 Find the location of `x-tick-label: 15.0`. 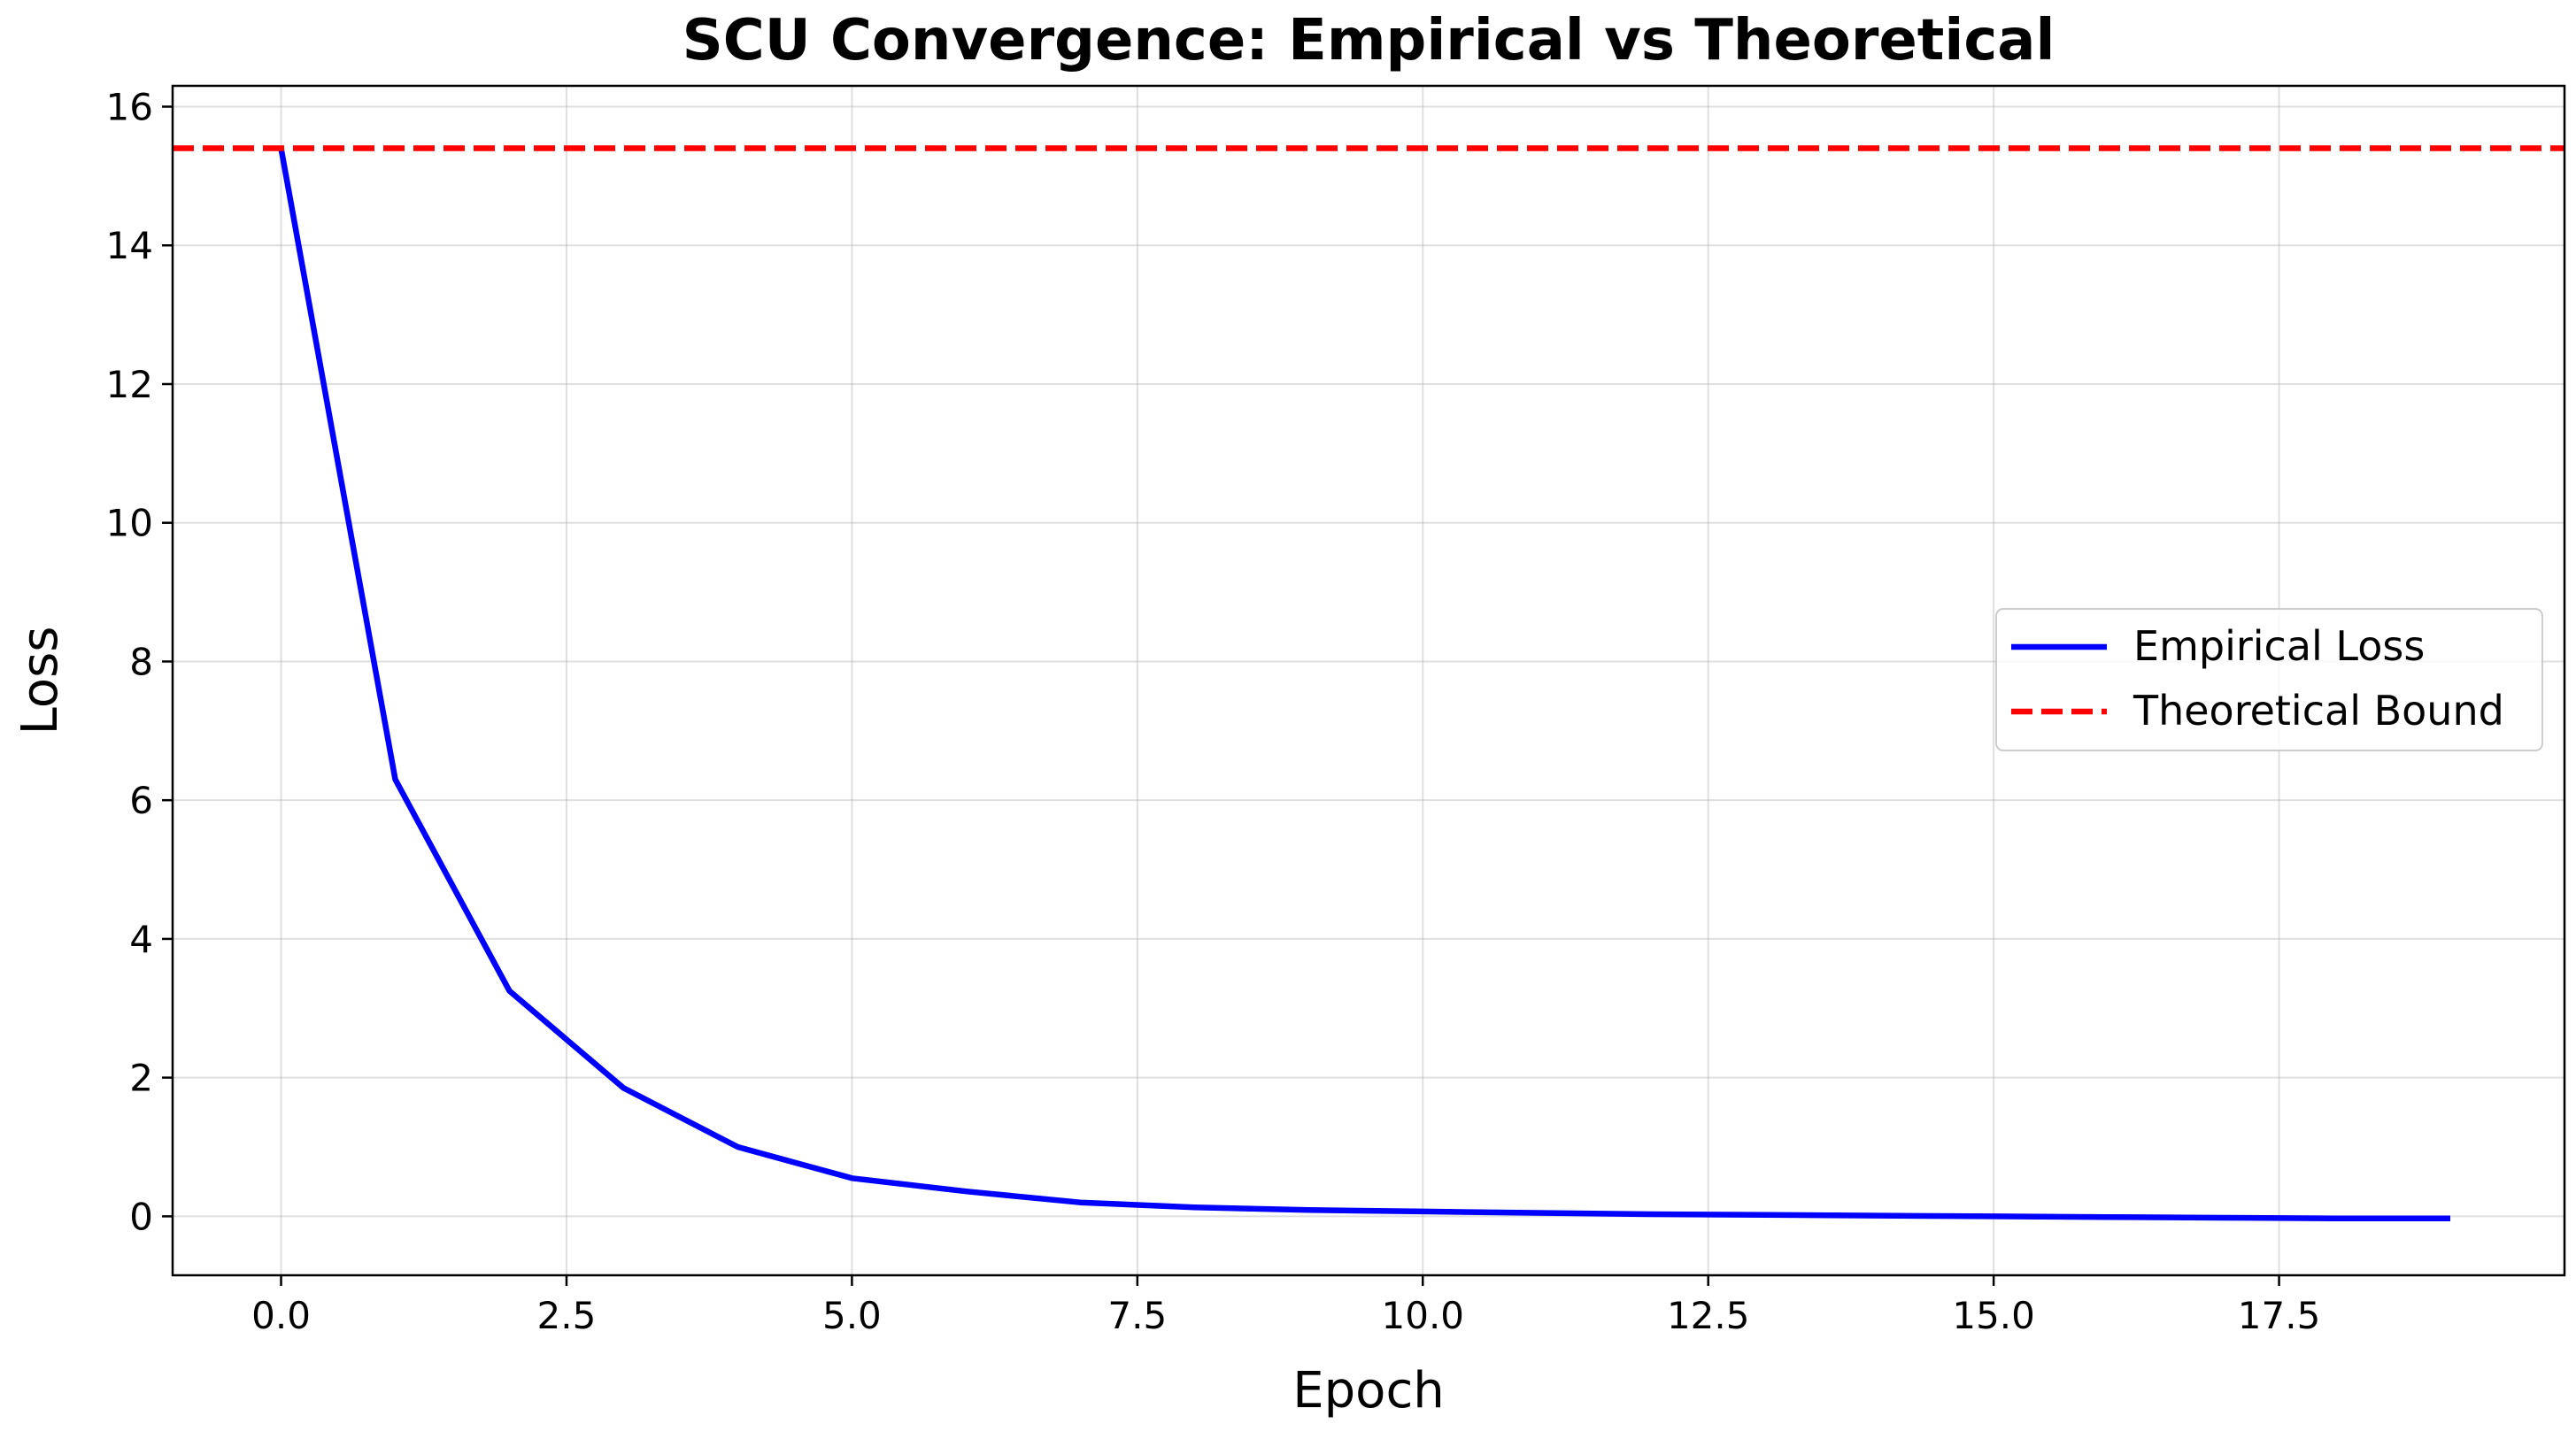

x-tick-label: 15.0 is located at coordinates (1993, 1315).